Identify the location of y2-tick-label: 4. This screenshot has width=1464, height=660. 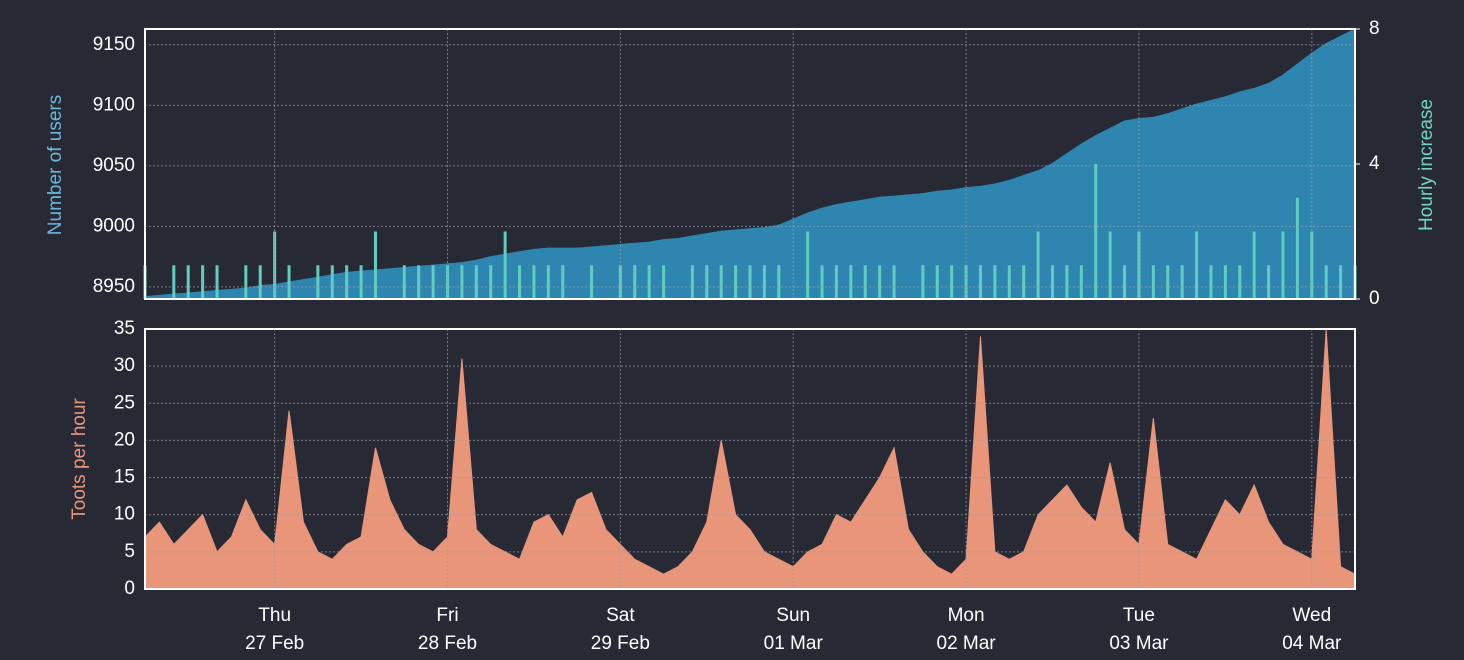
(1374, 163).